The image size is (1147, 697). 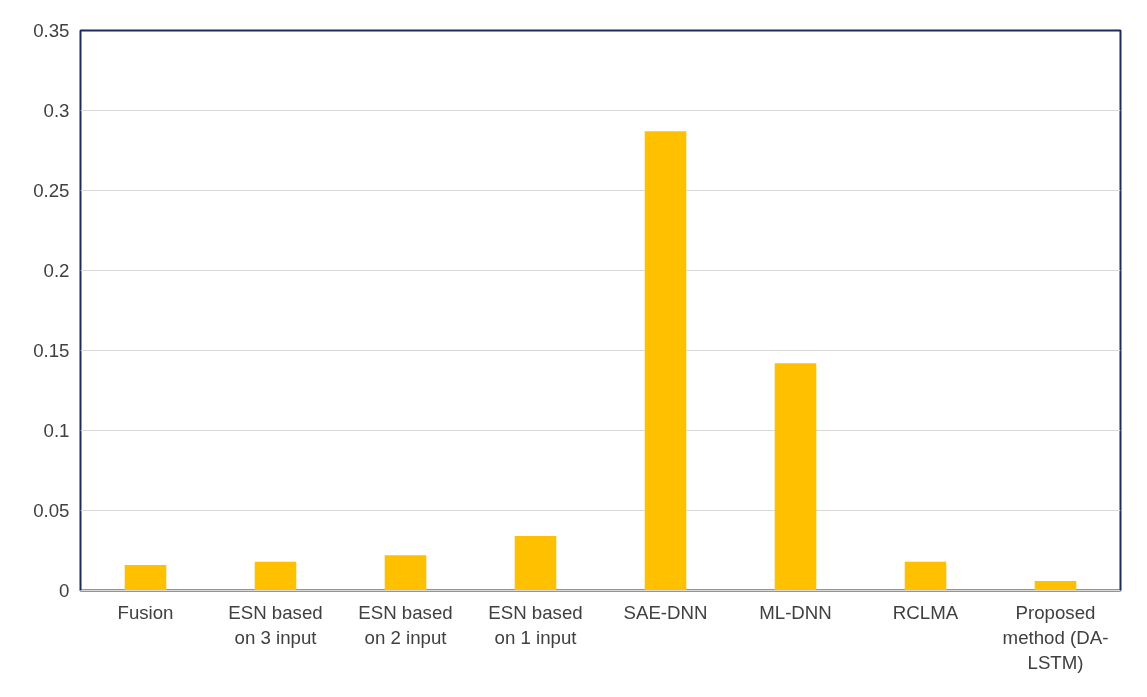 I want to click on x-tick-label: ESN based on 1 input, so click(x=535, y=624).